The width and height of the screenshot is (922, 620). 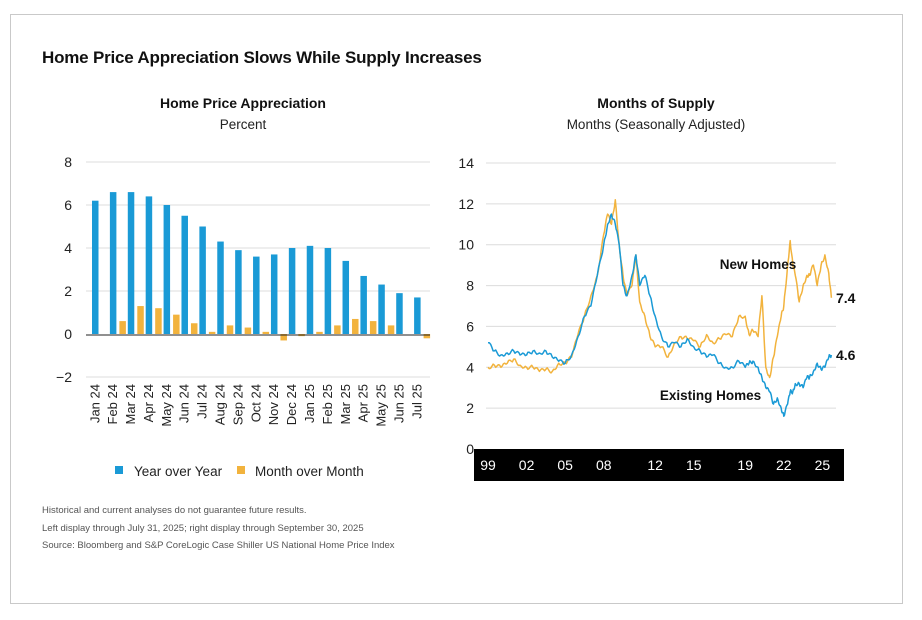 I want to click on left-x-tick-label: Sep 24, so click(x=237, y=404).